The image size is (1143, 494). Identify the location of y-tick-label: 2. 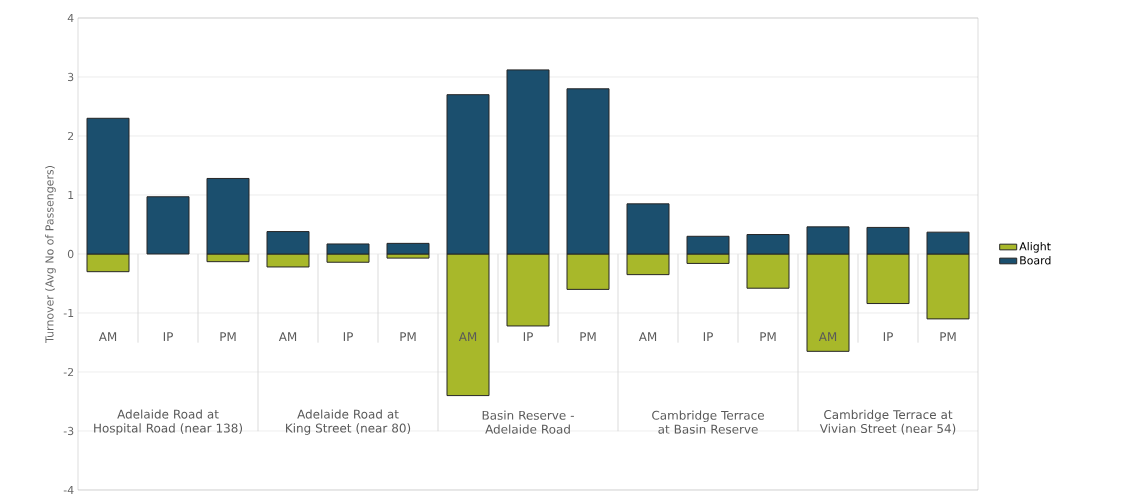
(70, 136).